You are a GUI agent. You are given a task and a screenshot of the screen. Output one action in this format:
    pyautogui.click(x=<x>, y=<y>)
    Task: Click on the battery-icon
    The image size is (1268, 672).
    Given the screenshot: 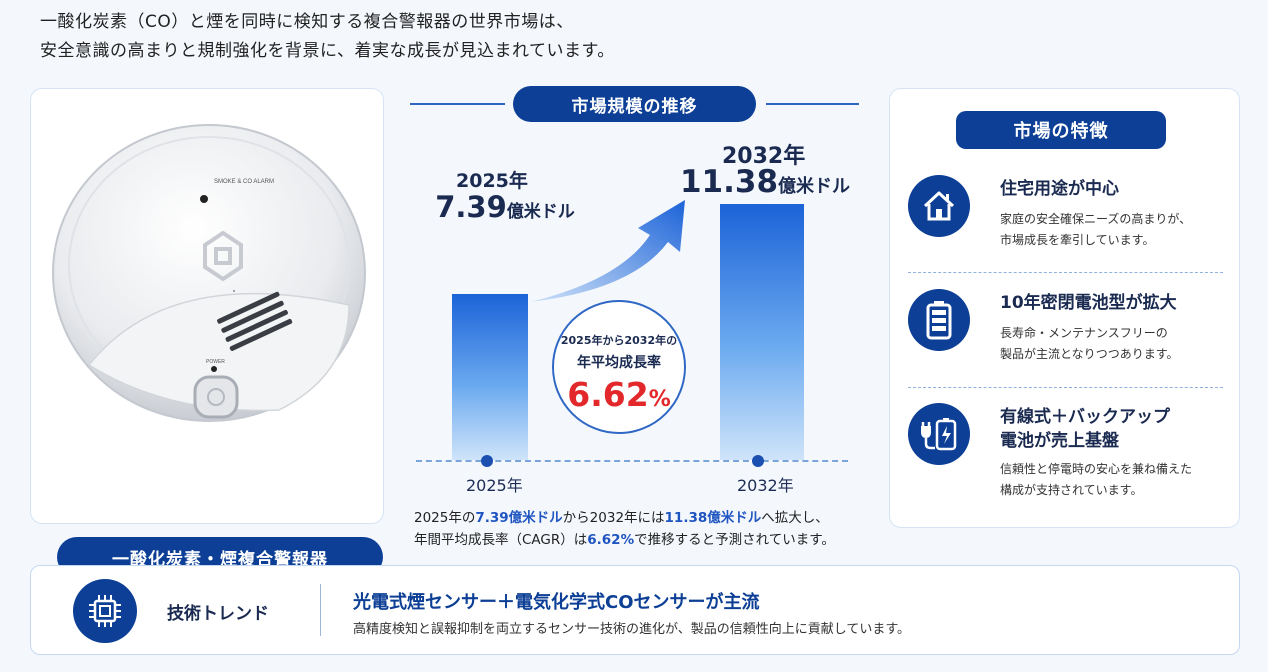 What is the action you would take?
    pyautogui.click(x=939, y=320)
    